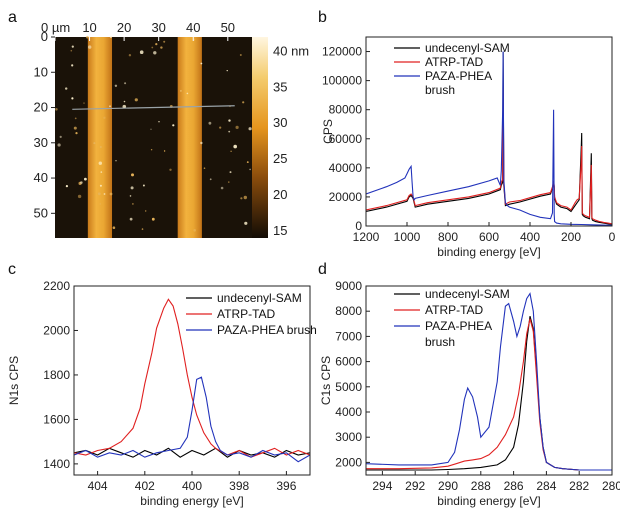 This screenshot has width=620, height=509. What do you see at coordinates (193, 27) in the screenshot?
I see `afm-x-tick-label: 40` at bounding box center [193, 27].